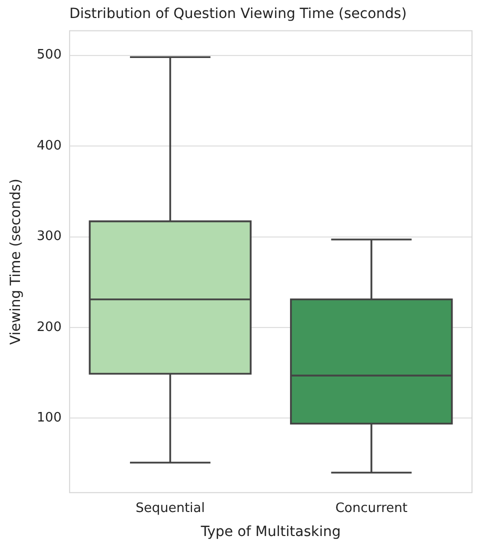 The height and width of the screenshot is (545, 502). Describe the element at coordinates (270, 532) in the screenshot. I see `x-axis-title: Type of Multitasking` at that location.